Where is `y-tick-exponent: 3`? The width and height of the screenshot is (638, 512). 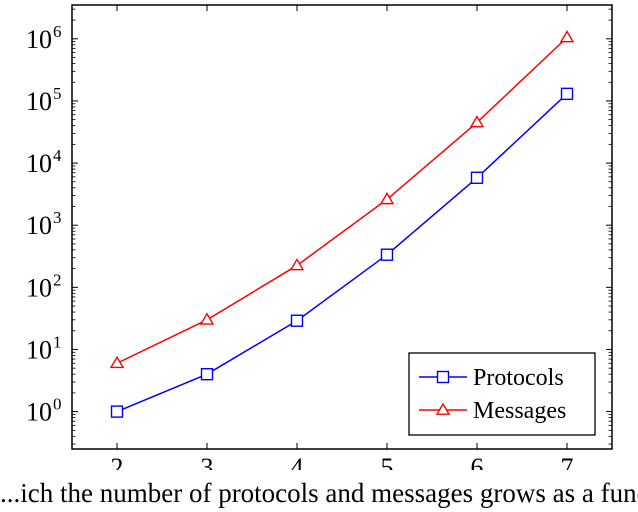 y-tick-exponent: 3 is located at coordinates (57, 217).